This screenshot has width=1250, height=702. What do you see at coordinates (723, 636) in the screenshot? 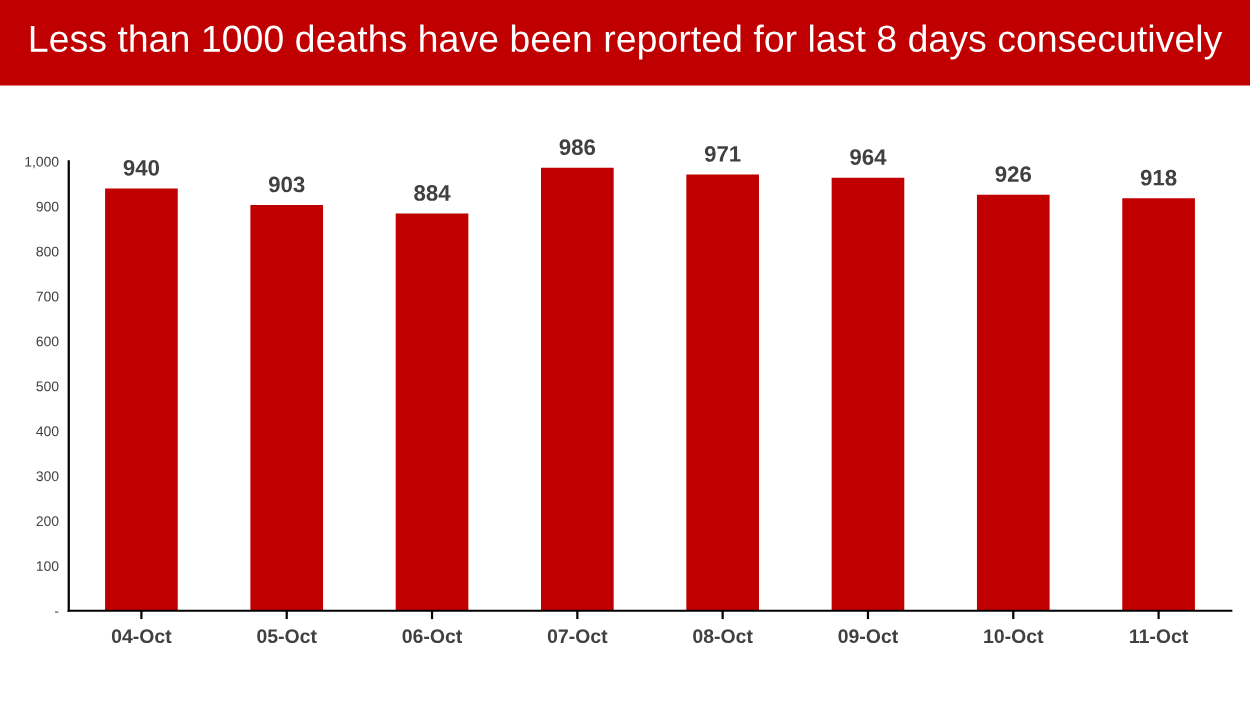
I see `x-tick-label: 08-Oct` at bounding box center [723, 636].